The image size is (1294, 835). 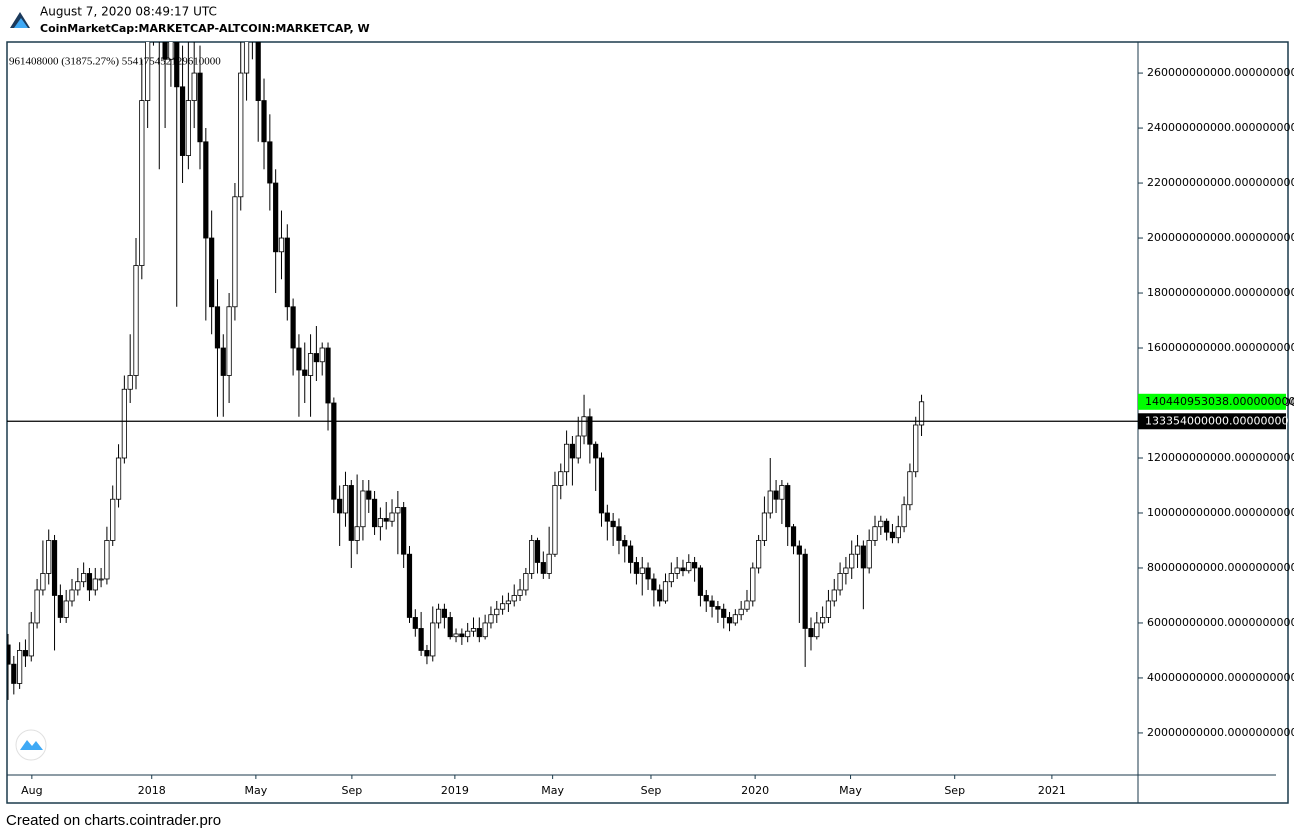 What do you see at coordinates (1212, 401) in the screenshot?
I see `last-price-label-box` at bounding box center [1212, 401].